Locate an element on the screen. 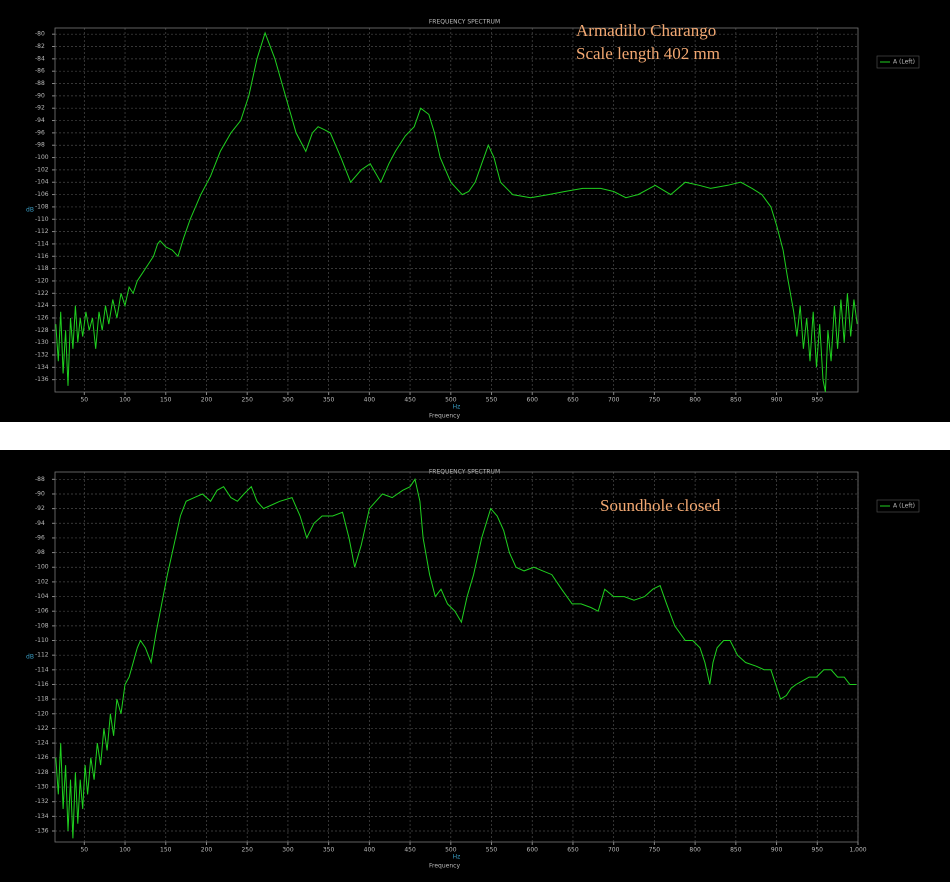 The image size is (950, 882). x-tick-label: 250 is located at coordinates (247, 400).